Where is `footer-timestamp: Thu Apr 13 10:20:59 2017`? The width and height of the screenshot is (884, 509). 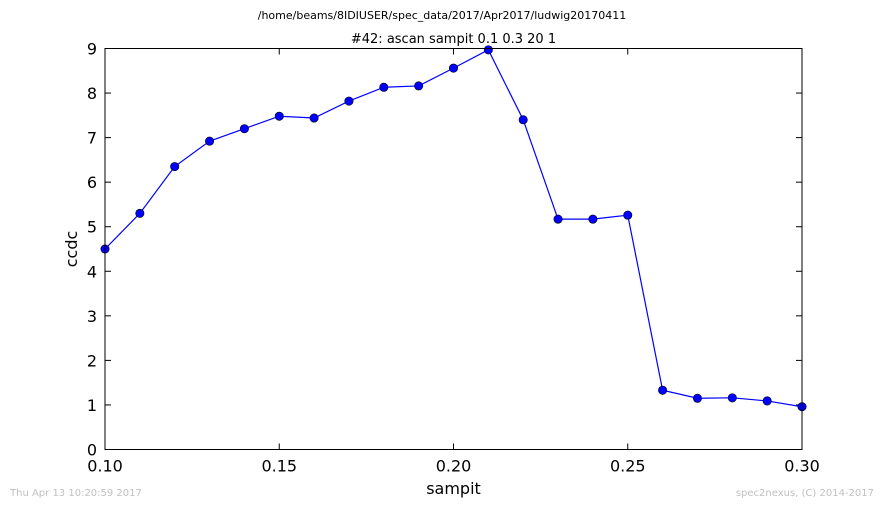
footer-timestamp: Thu Apr 13 10:20:59 2017 is located at coordinates (76, 493).